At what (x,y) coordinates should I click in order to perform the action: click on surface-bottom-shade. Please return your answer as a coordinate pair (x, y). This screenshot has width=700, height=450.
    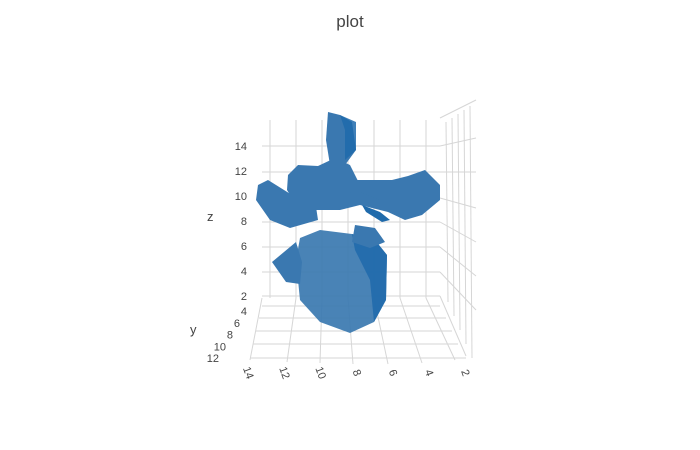
    Looking at the image, I should click on (369, 278).